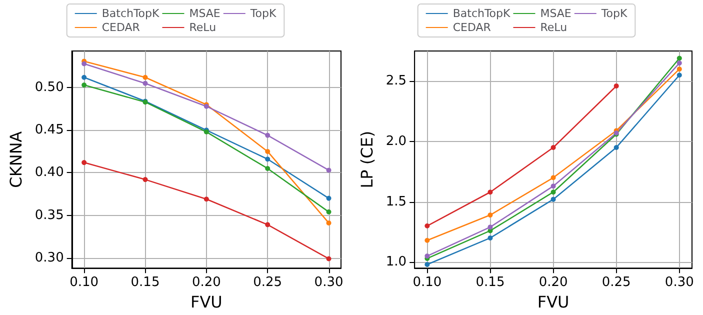 Image resolution: width=703 pixels, height=315 pixels. Describe the element at coordinates (396, 262) in the screenshot. I see `y-tick-label: 1.0` at that location.